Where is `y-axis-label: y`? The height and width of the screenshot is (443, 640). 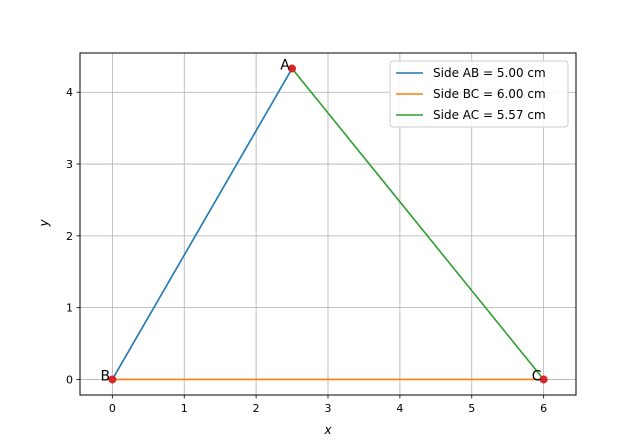 y-axis-label: y is located at coordinates (44, 223).